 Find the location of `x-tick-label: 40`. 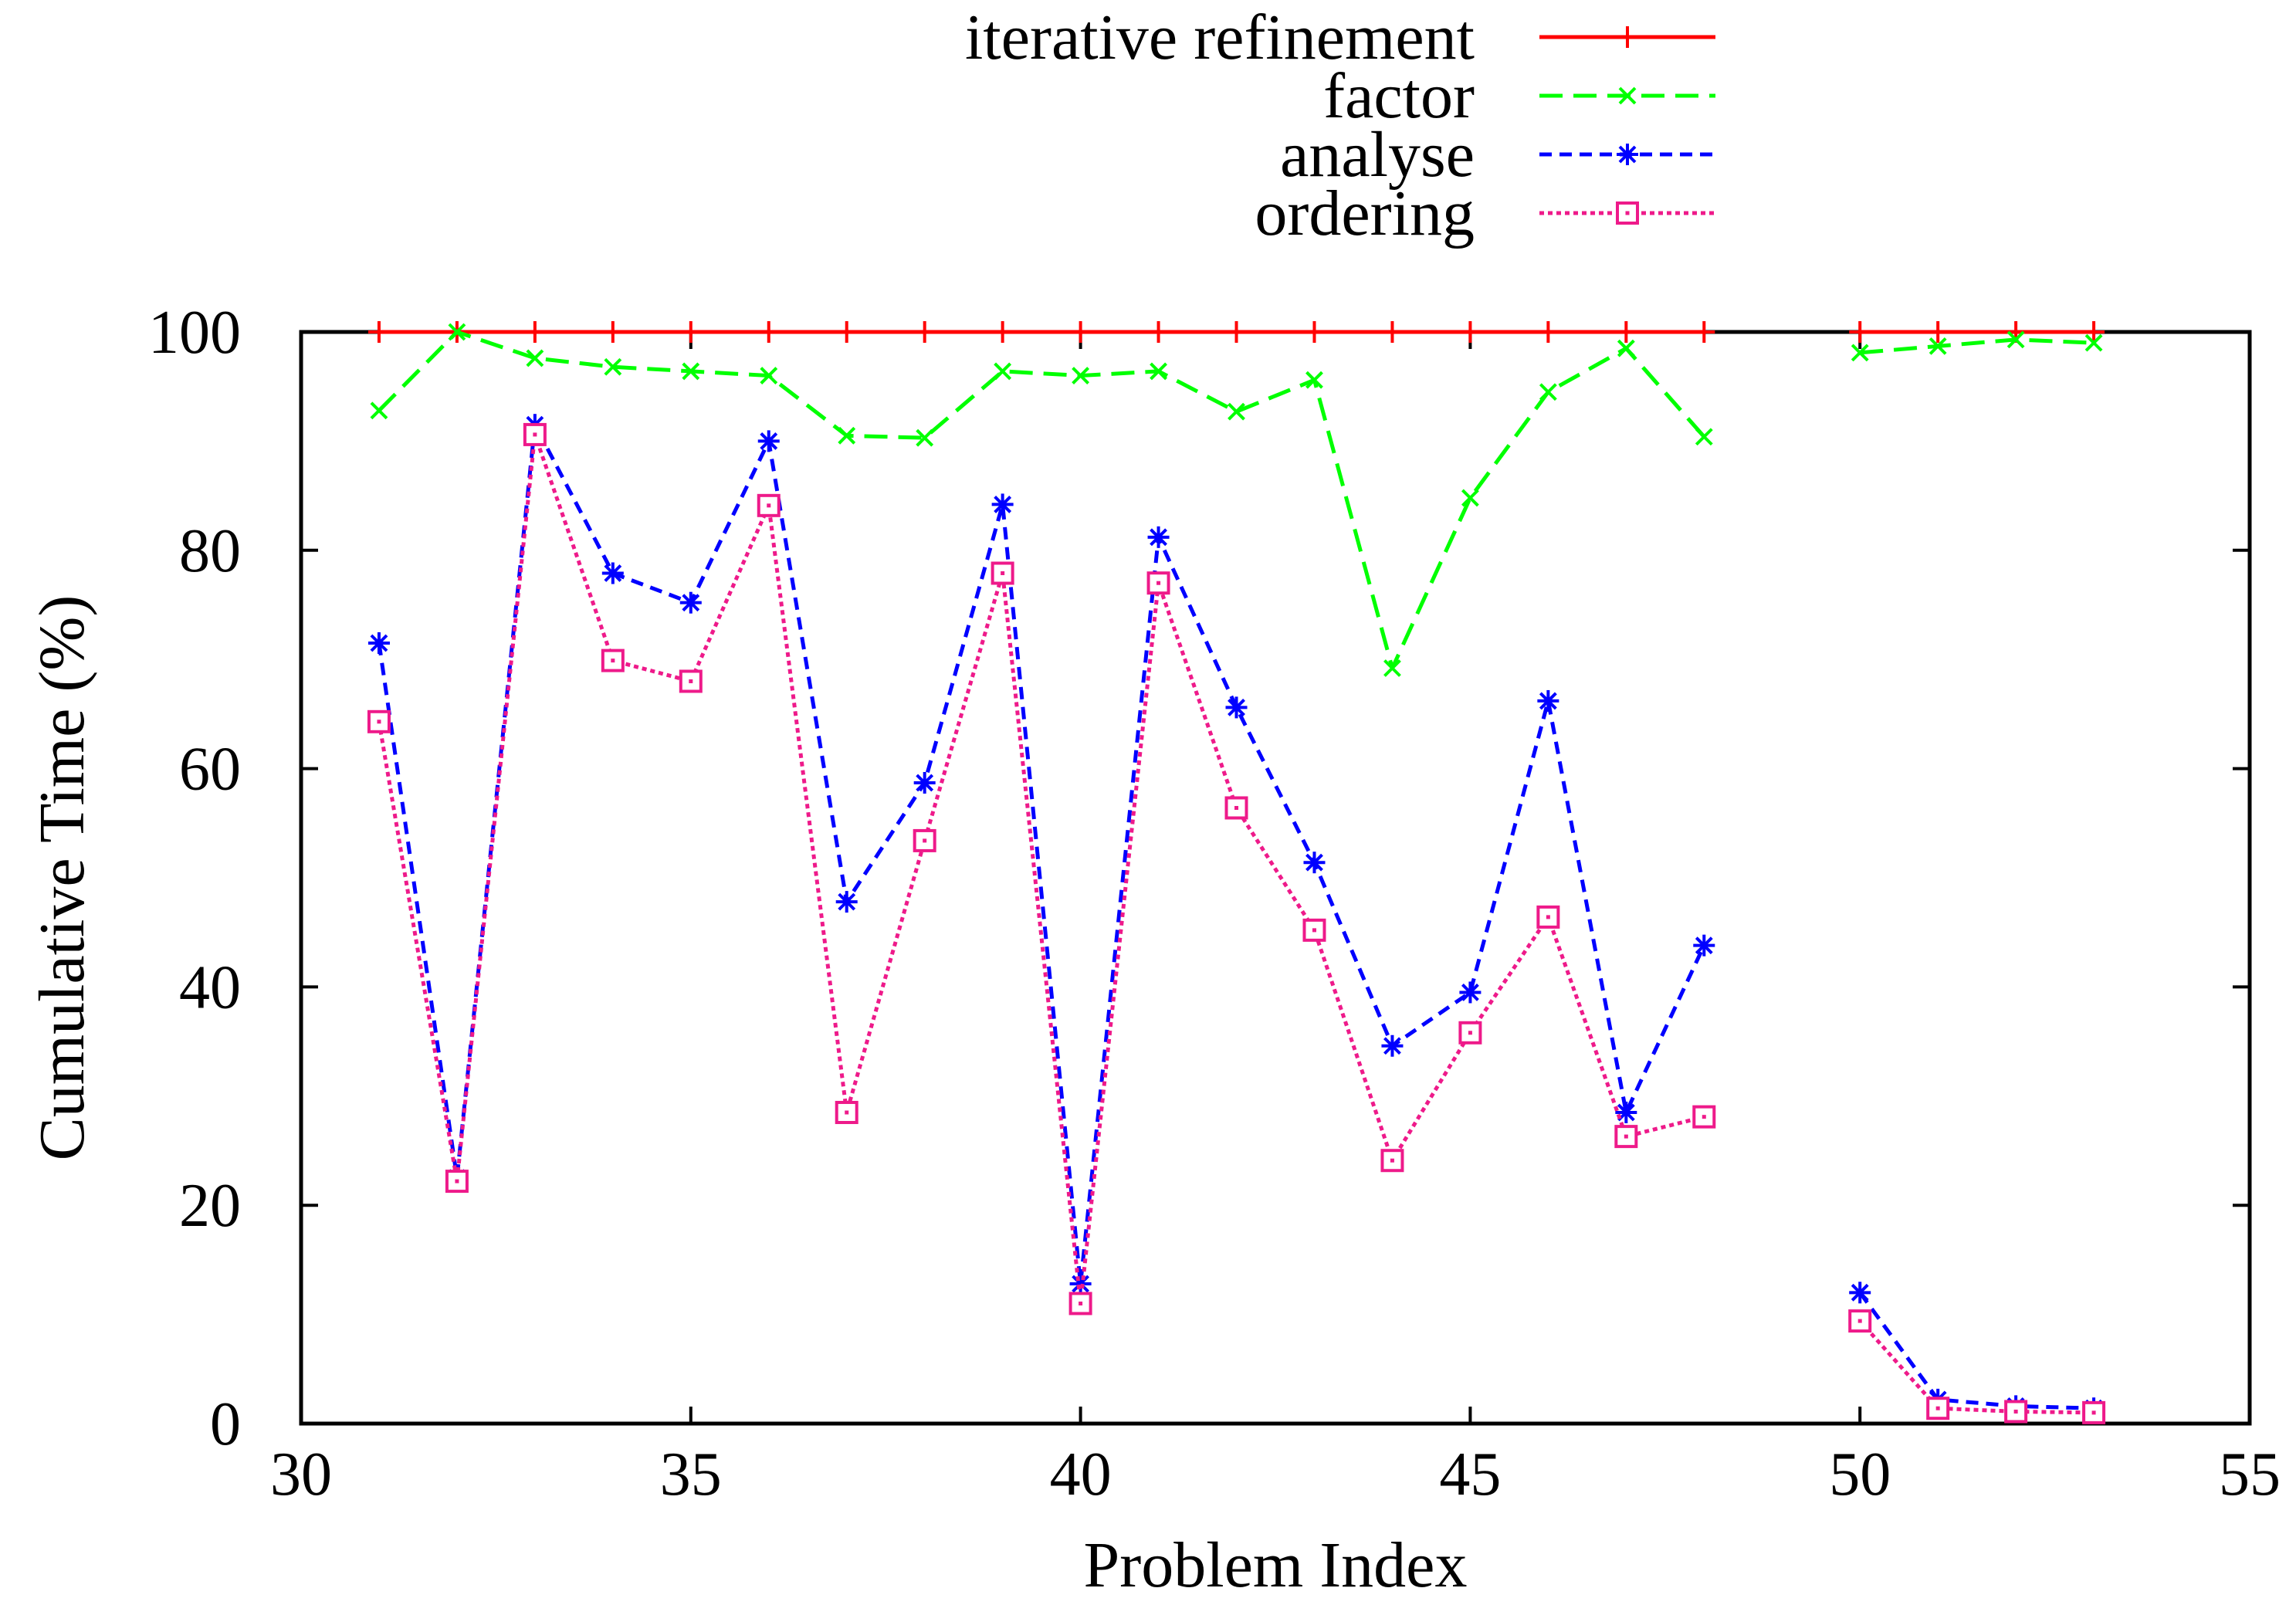

x-tick-label: 40 is located at coordinates (1081, 1474).